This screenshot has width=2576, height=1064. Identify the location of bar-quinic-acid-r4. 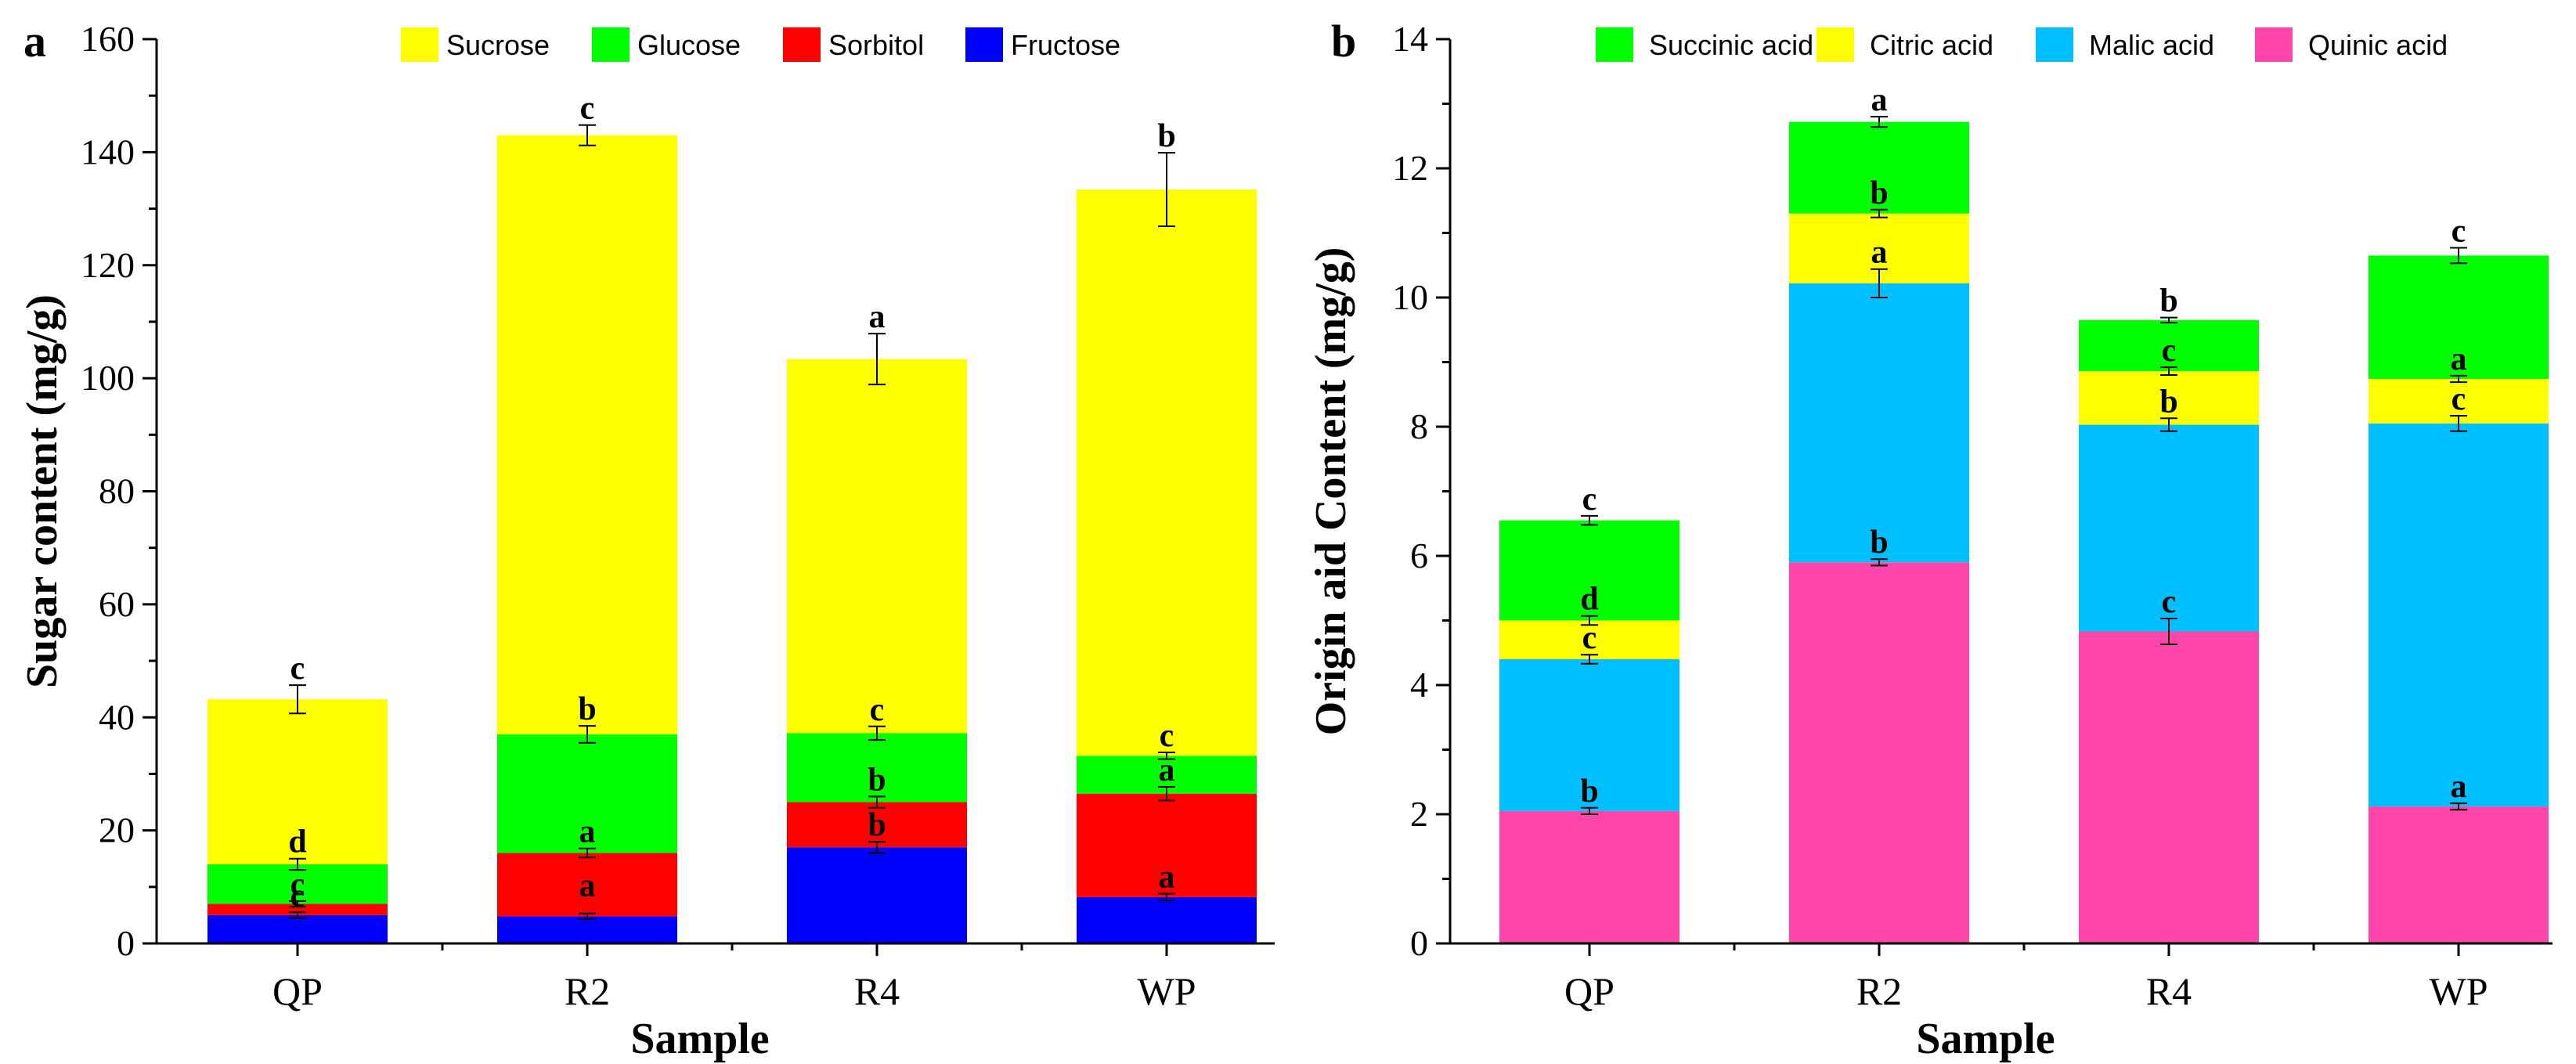
(2169, 787).